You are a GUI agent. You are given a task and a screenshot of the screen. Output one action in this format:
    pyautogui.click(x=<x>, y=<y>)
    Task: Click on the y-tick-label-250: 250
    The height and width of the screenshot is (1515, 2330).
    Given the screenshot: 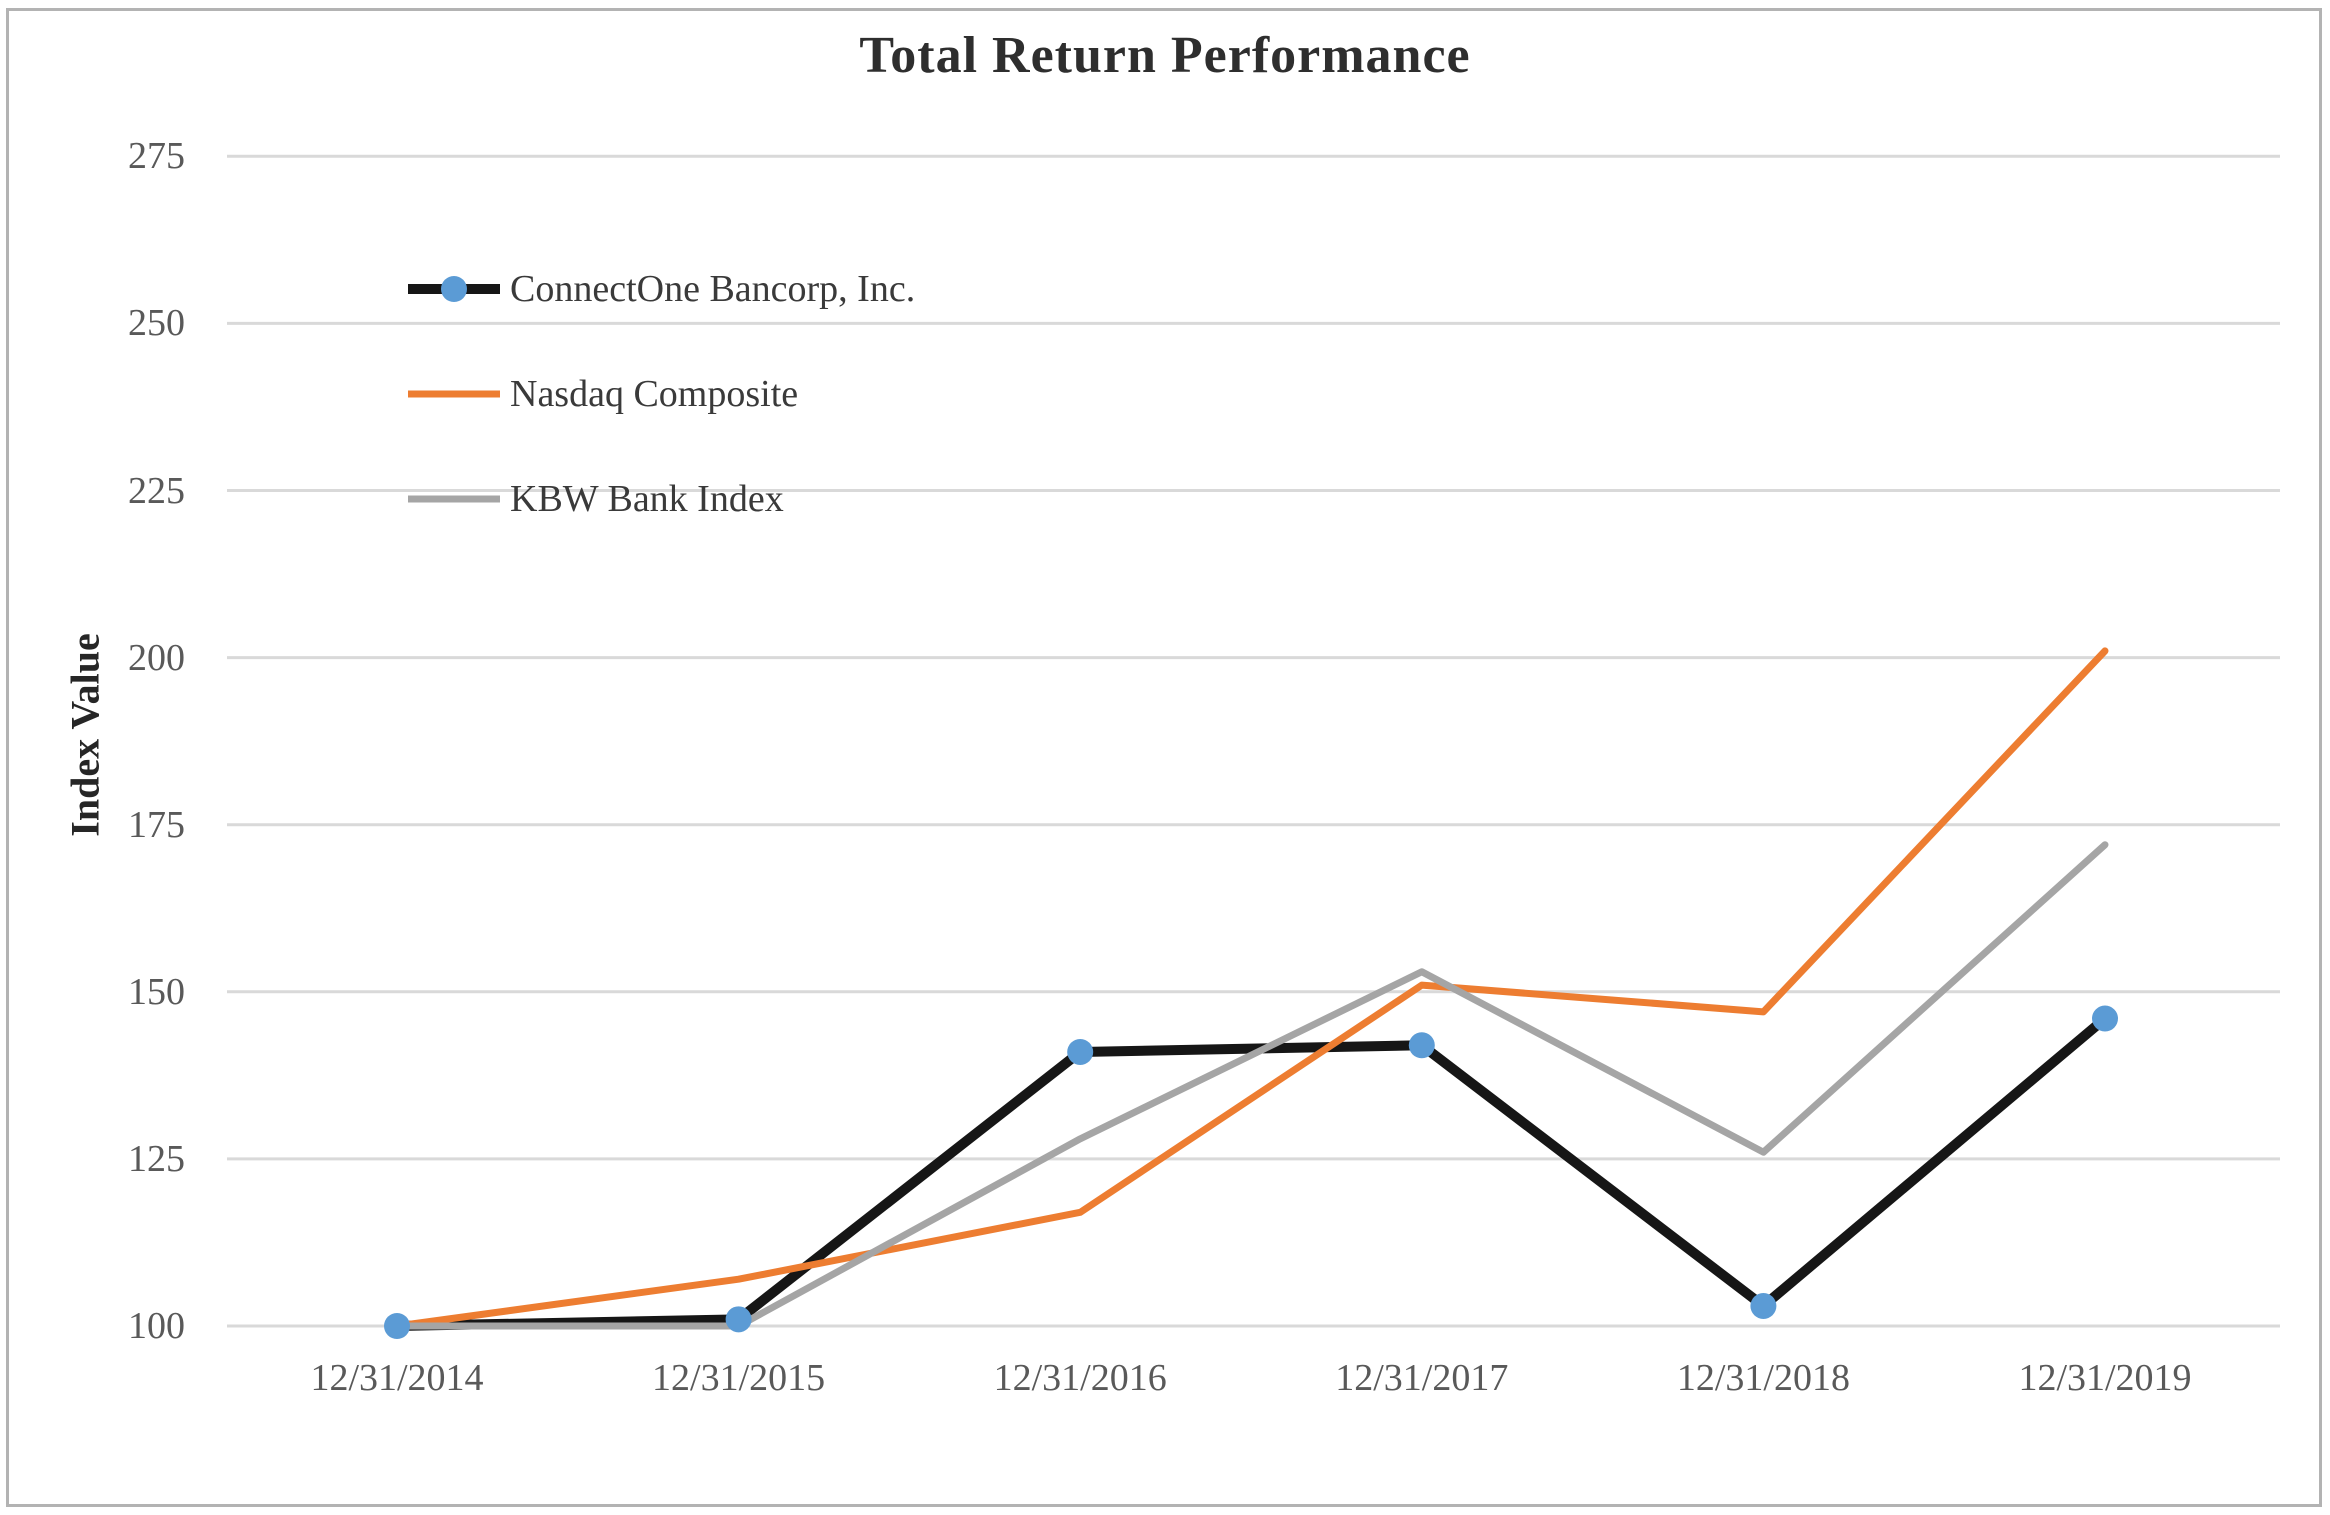 What is the action you would take?
    pyautogui.click(x=156, y=323)
    